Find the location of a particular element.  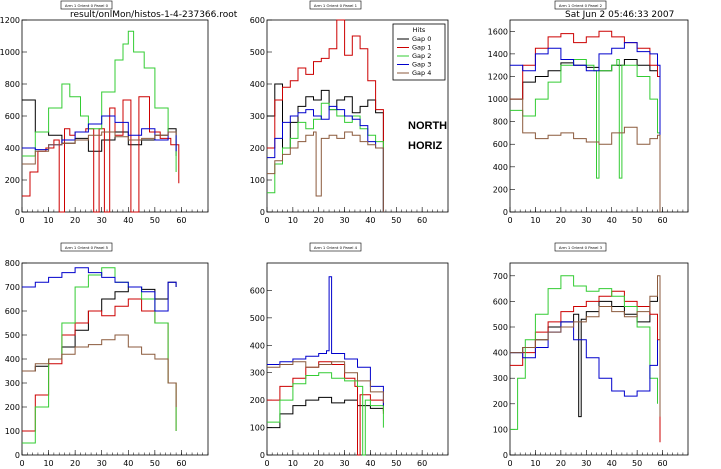

north-label: NORTH is located at coordinates (428, 126).